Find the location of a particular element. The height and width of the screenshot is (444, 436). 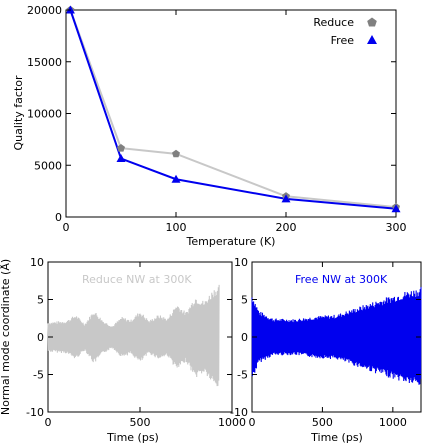

panel-annotation: Free NW at 300K is located at coordinates (341, 279).